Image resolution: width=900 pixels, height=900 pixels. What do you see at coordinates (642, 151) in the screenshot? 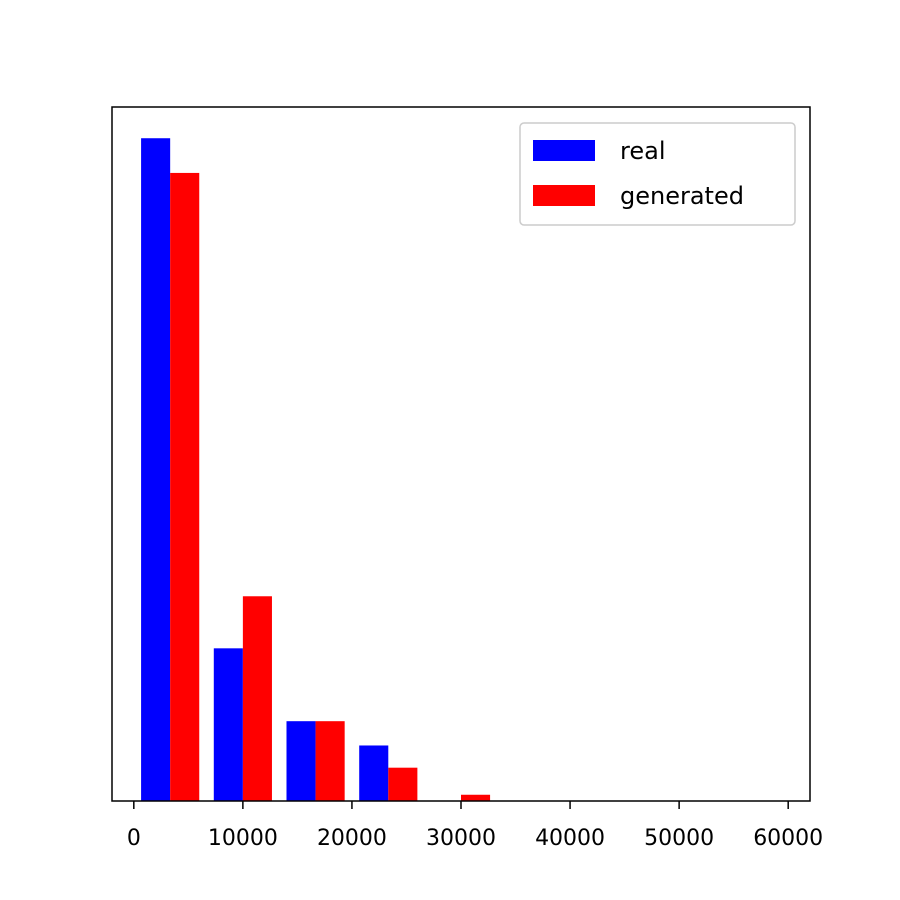
I see `legend-label-real: real` at bounding box center [642, 151].